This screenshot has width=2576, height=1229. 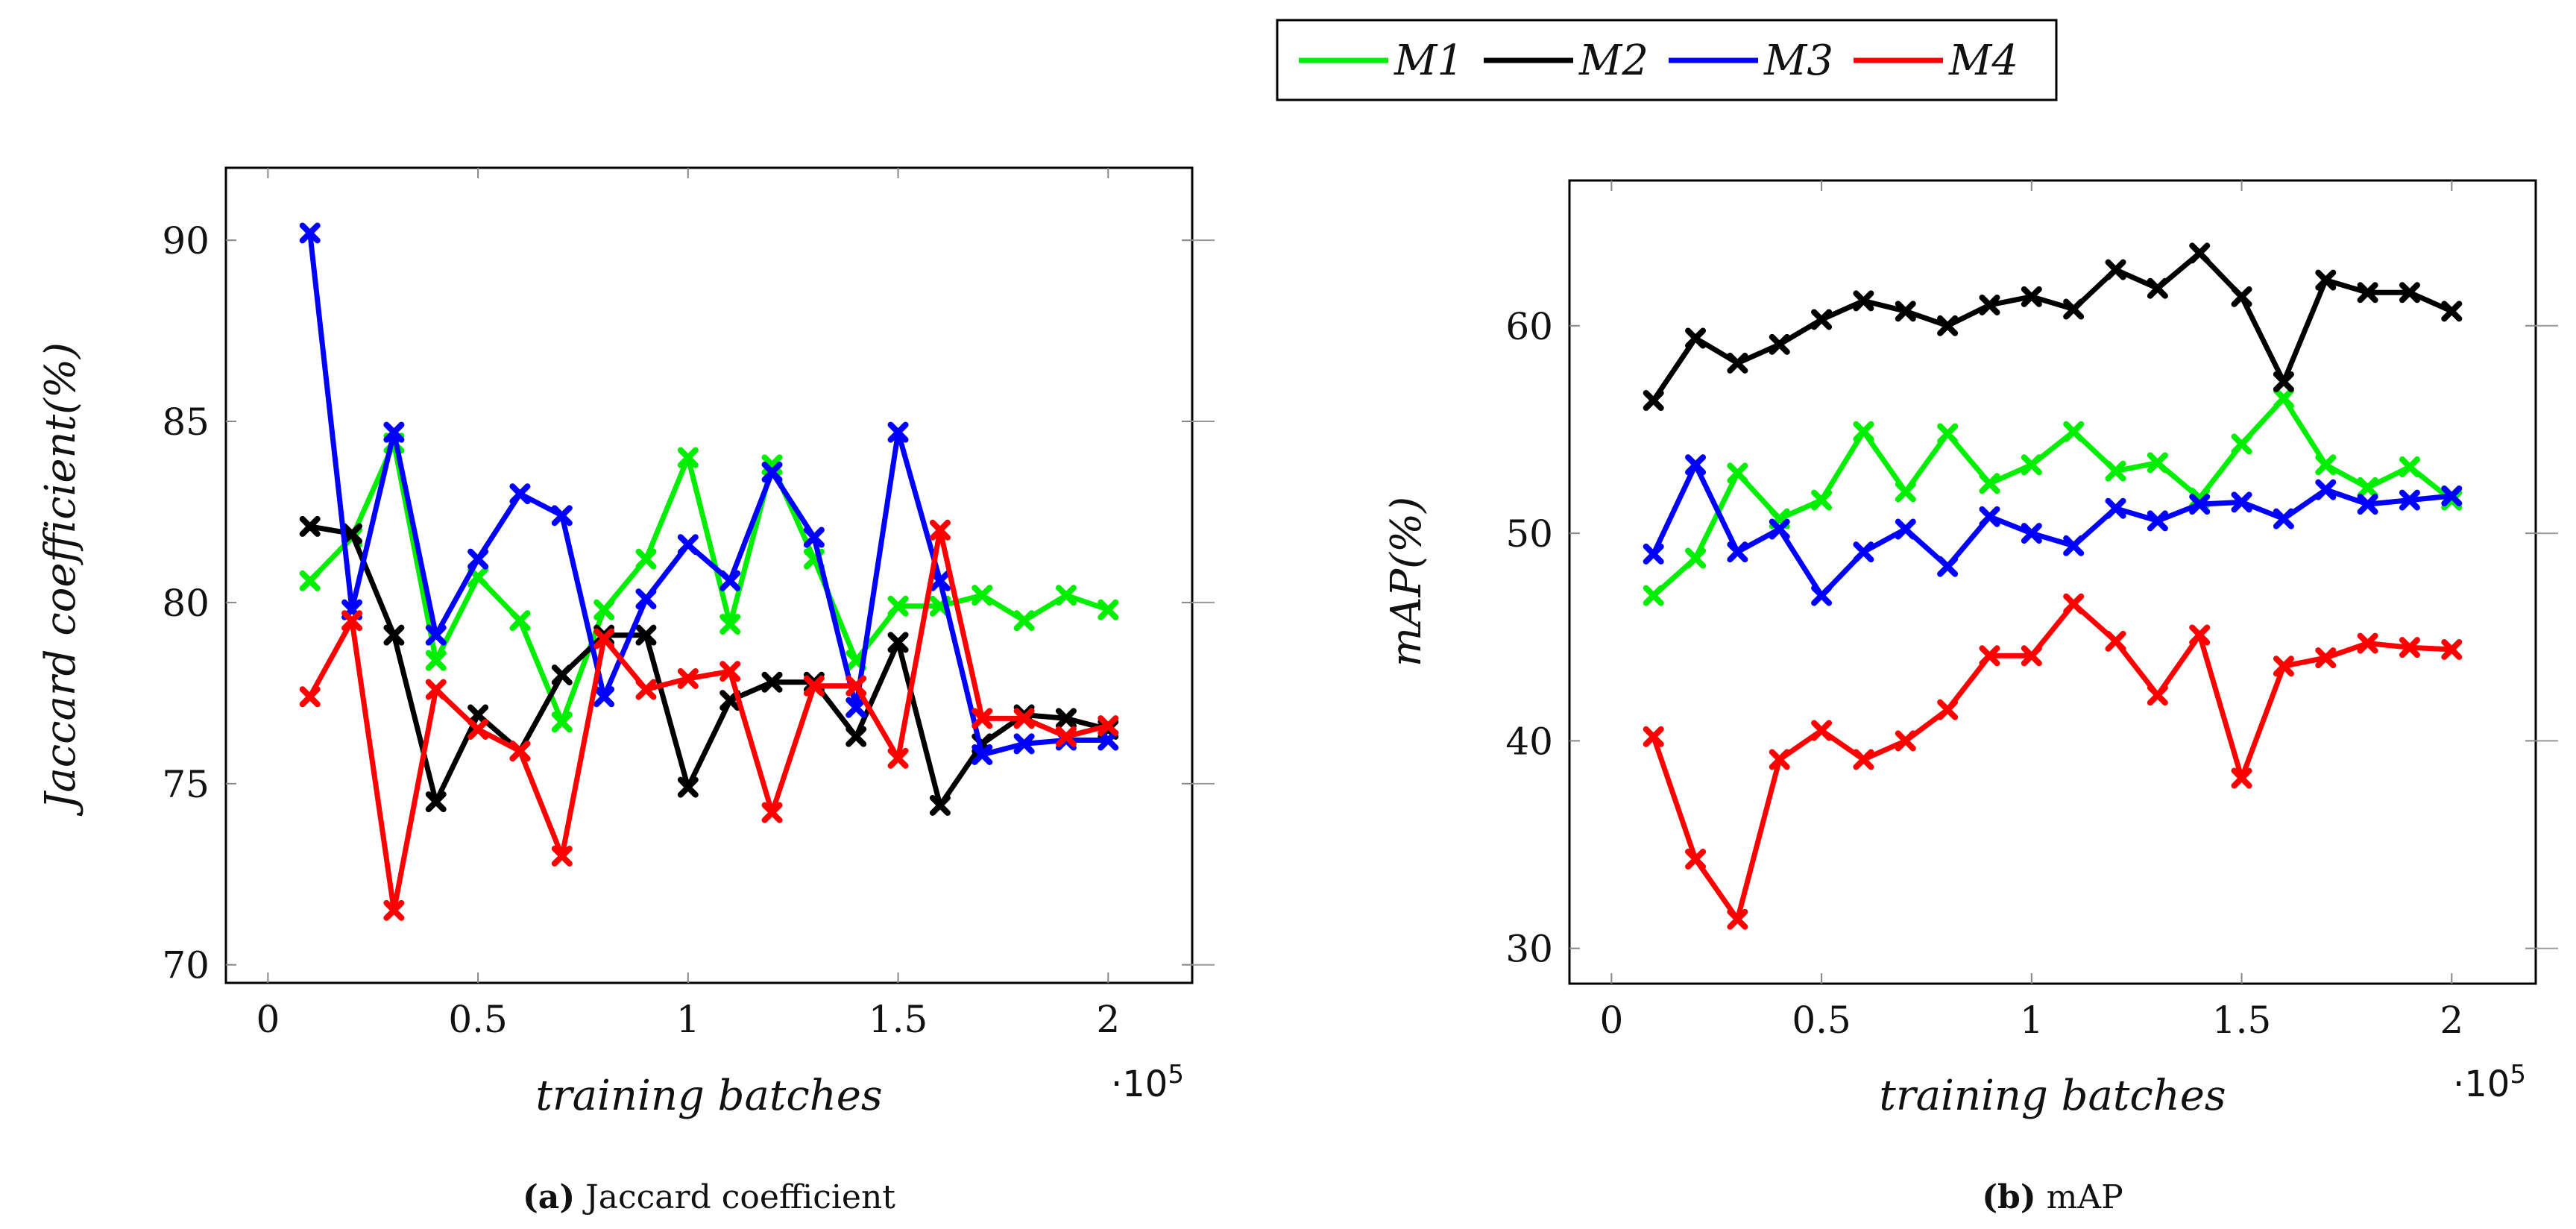 What do you see at coordinates (186, 241) in the screenshot?
I see `y-tick-label: 90` at bounding box center [186, 241].